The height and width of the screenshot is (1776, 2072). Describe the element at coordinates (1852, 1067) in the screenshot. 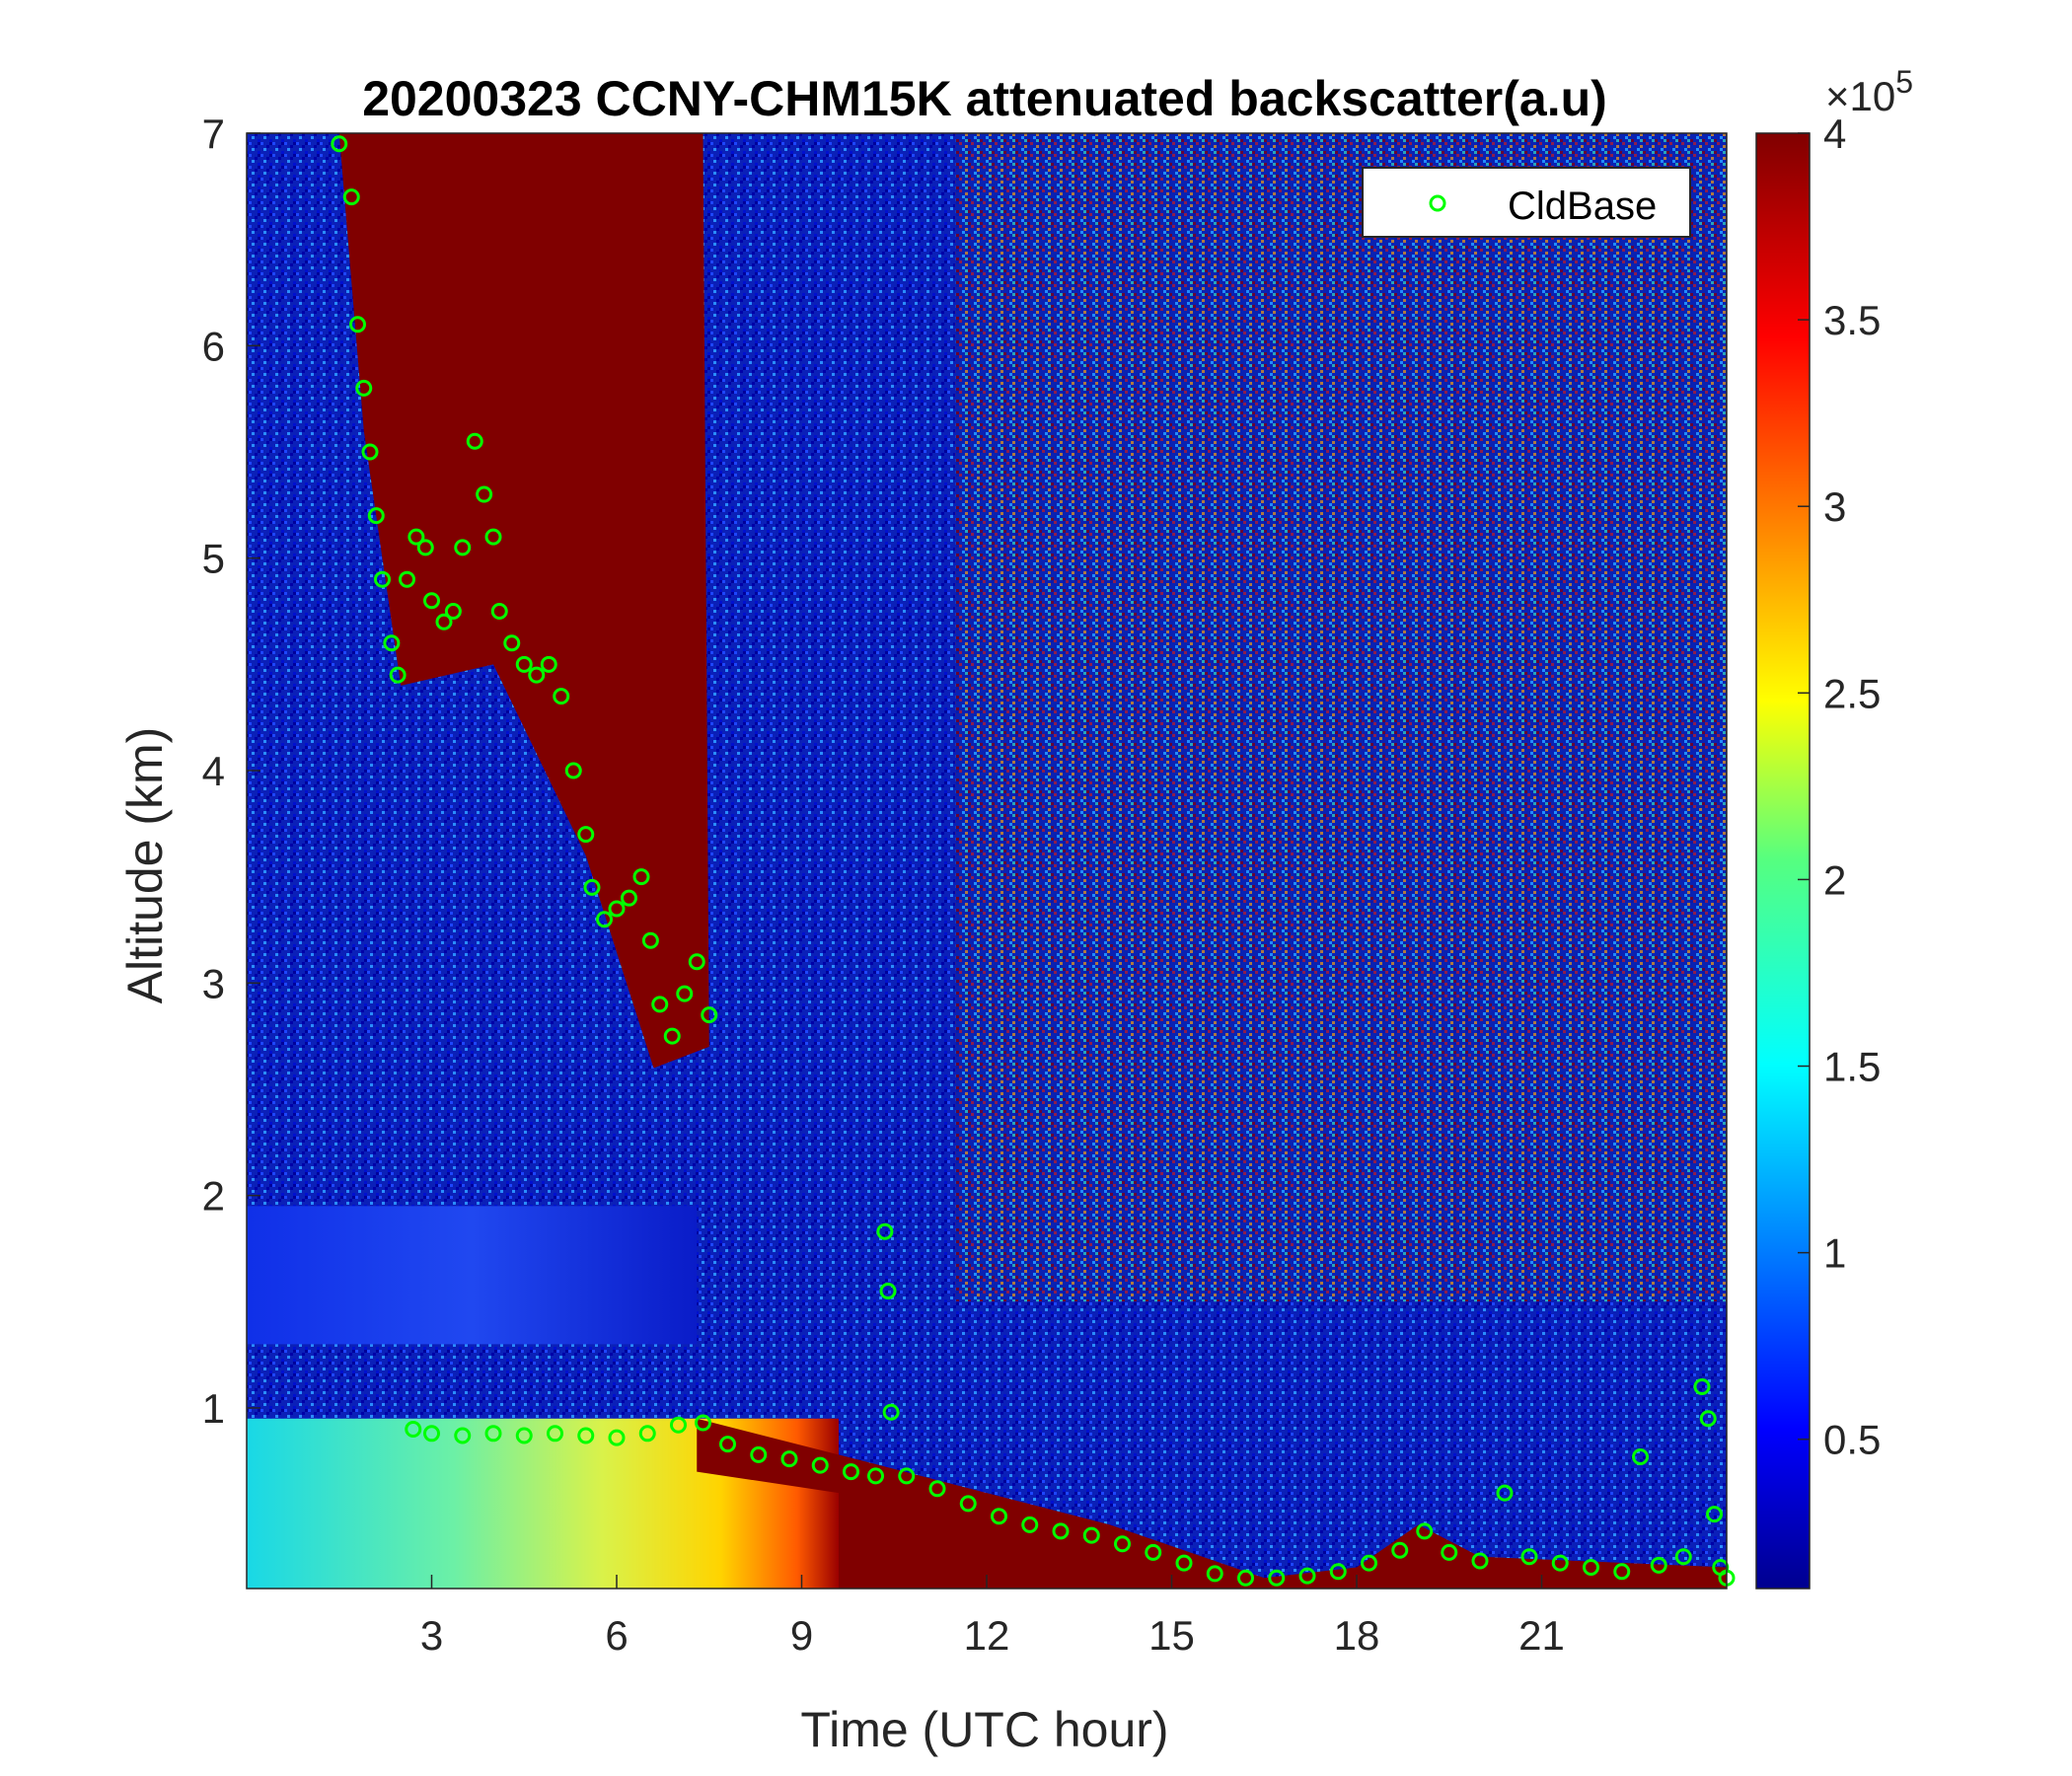

I see `colorbar-tick-label: 1.5` at that location.